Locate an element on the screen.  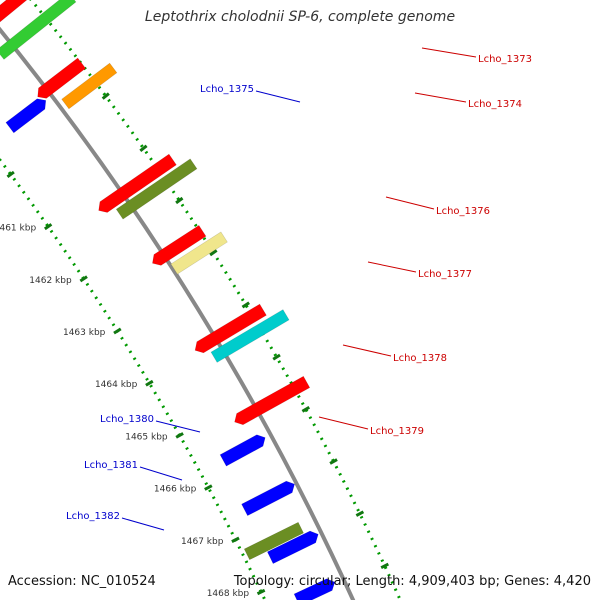
accession-info: Accession: NC_010524 is located at coordinates (82, 581).